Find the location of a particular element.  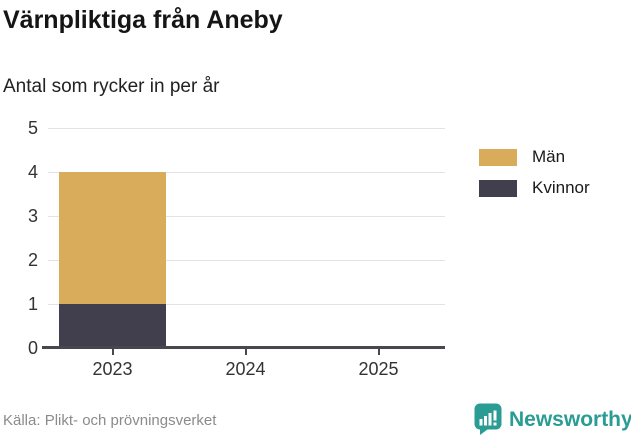

legend-label: Kvinnor is located at coordinates (561, 187).